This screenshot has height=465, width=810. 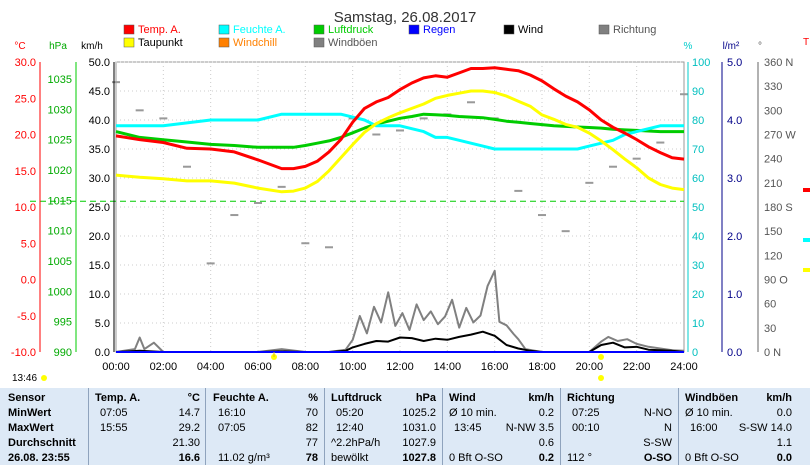 What do you see at coordinates (734, 63) in the screenshot?
I see `y-tick-label-rain: 5.0` at bounding box center [734, 63].